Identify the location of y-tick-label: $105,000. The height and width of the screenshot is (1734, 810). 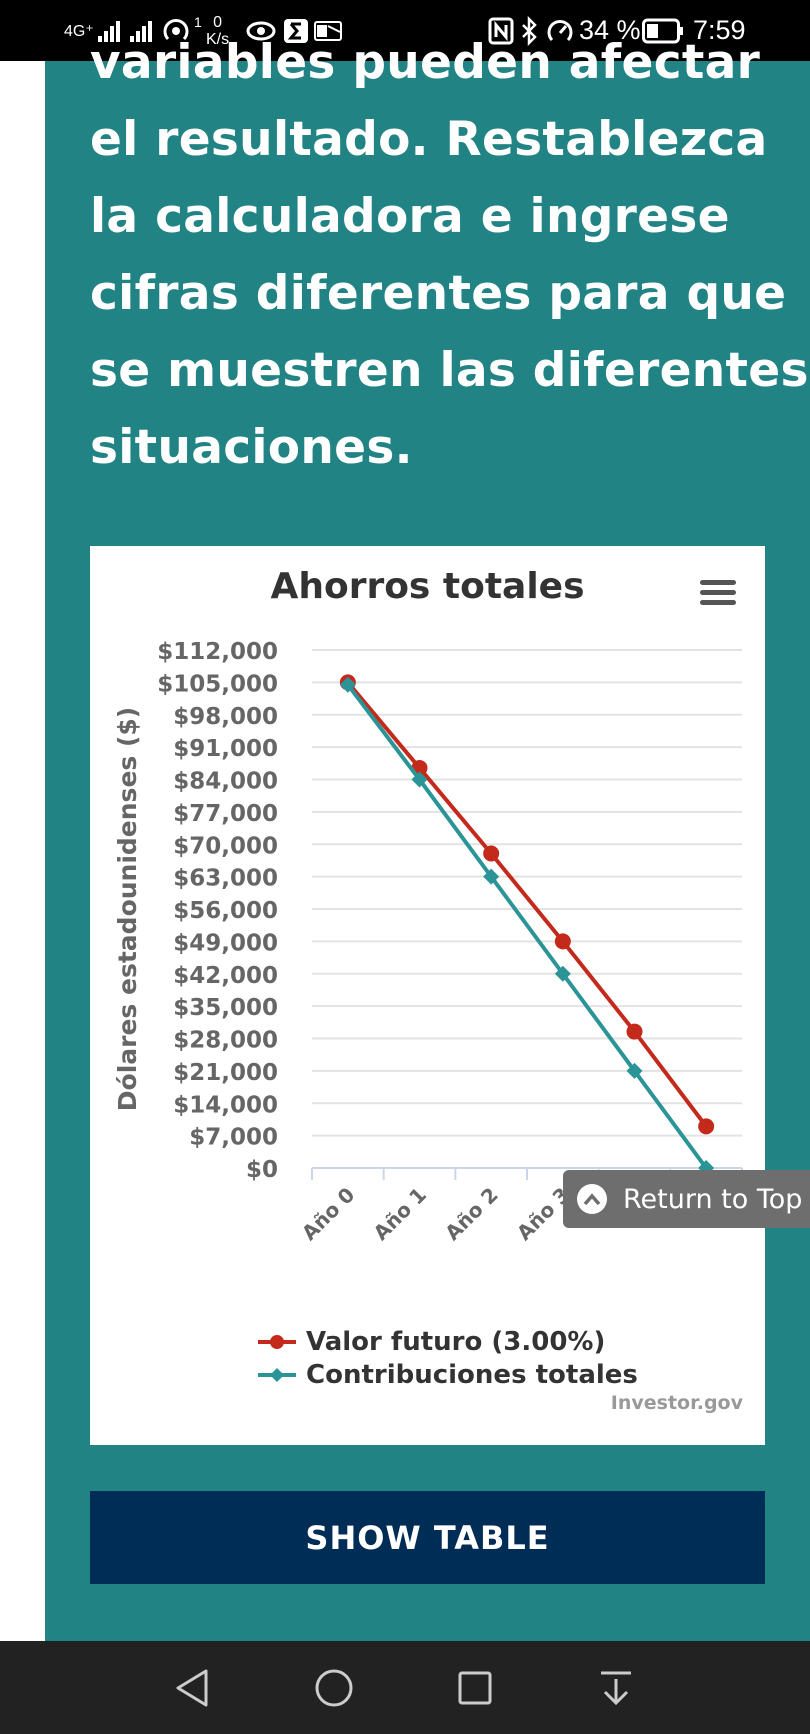
(217, 684).